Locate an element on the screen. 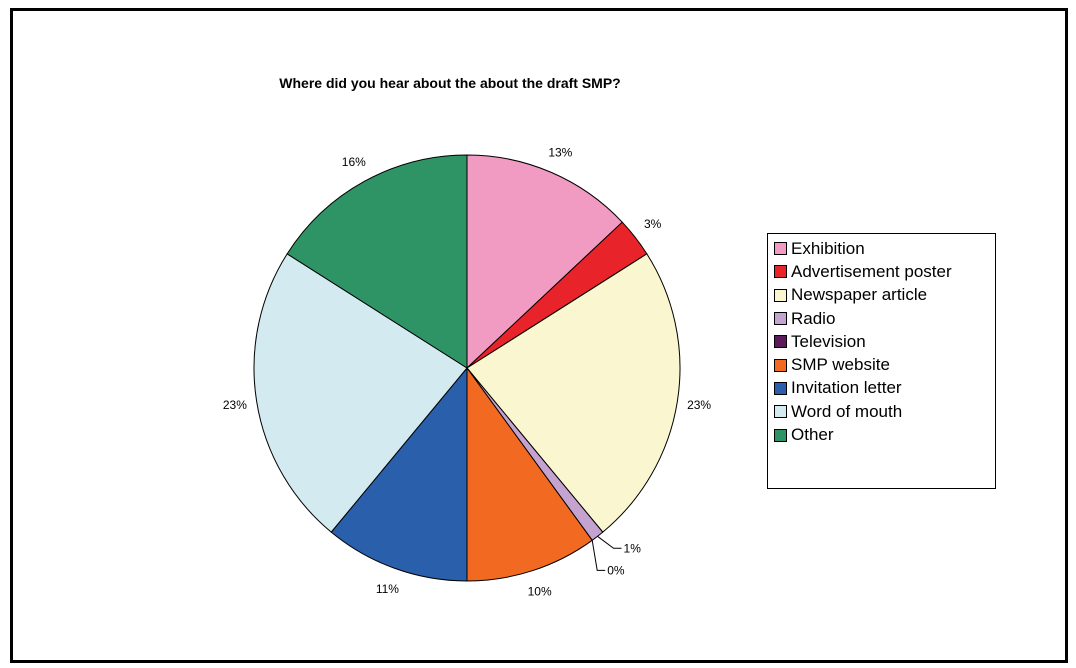 This screenshot has height=668, width=1076. data-label-exhibition: 13% is located at coordinates (560, 152).